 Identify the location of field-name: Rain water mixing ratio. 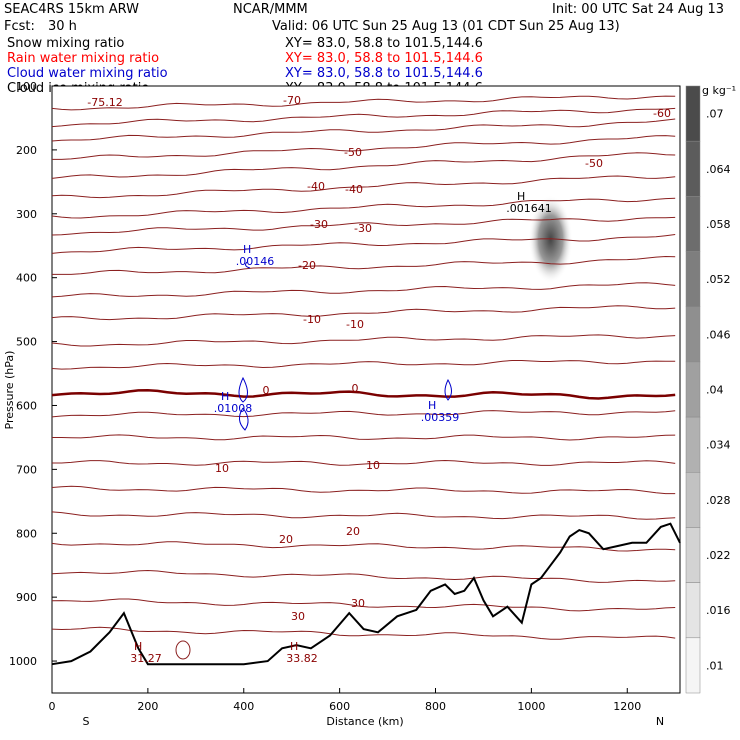
(83, 58).